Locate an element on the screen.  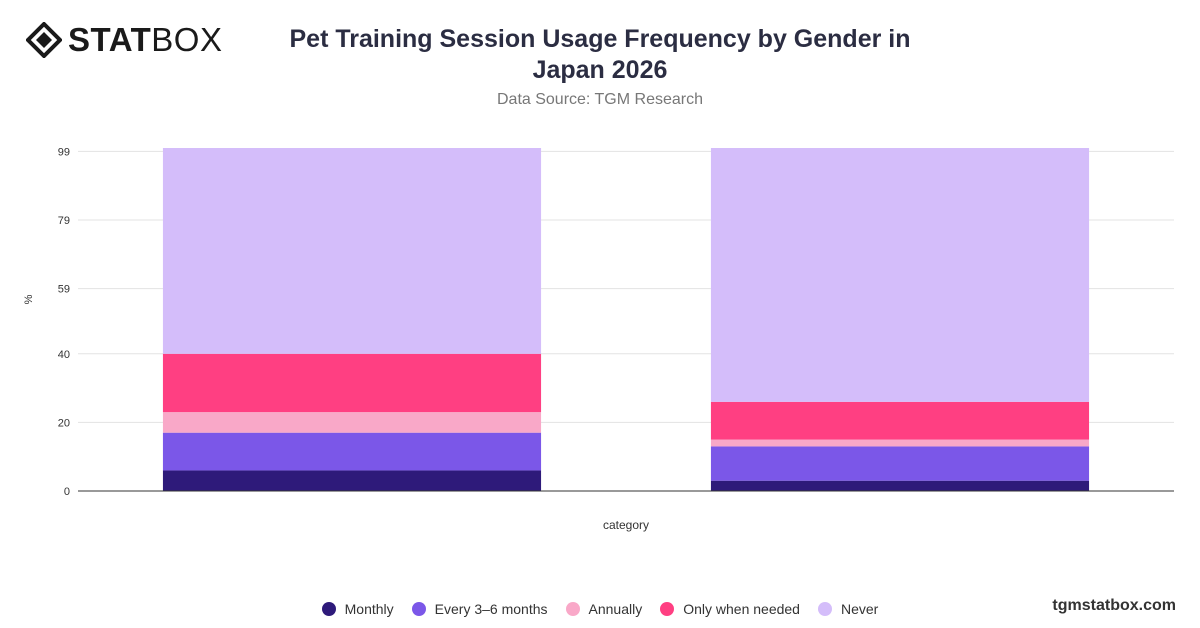
logo-text: STATBOX is located at coordinates (145, 40).